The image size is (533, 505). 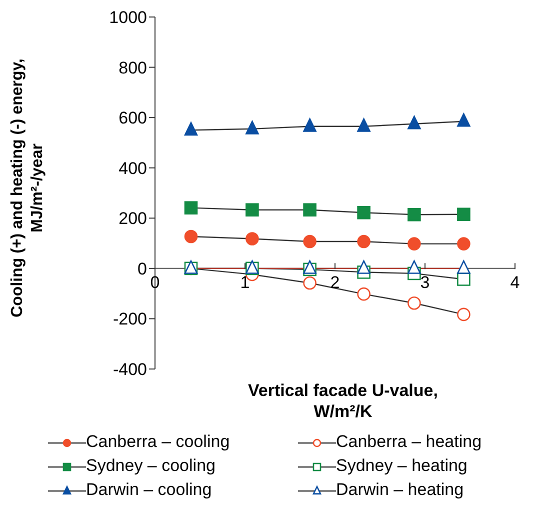 I want to click on y-axis-title: Cooling (+) and heating (-) energy, MJ/m²-/year, so click(x=27, y=188).